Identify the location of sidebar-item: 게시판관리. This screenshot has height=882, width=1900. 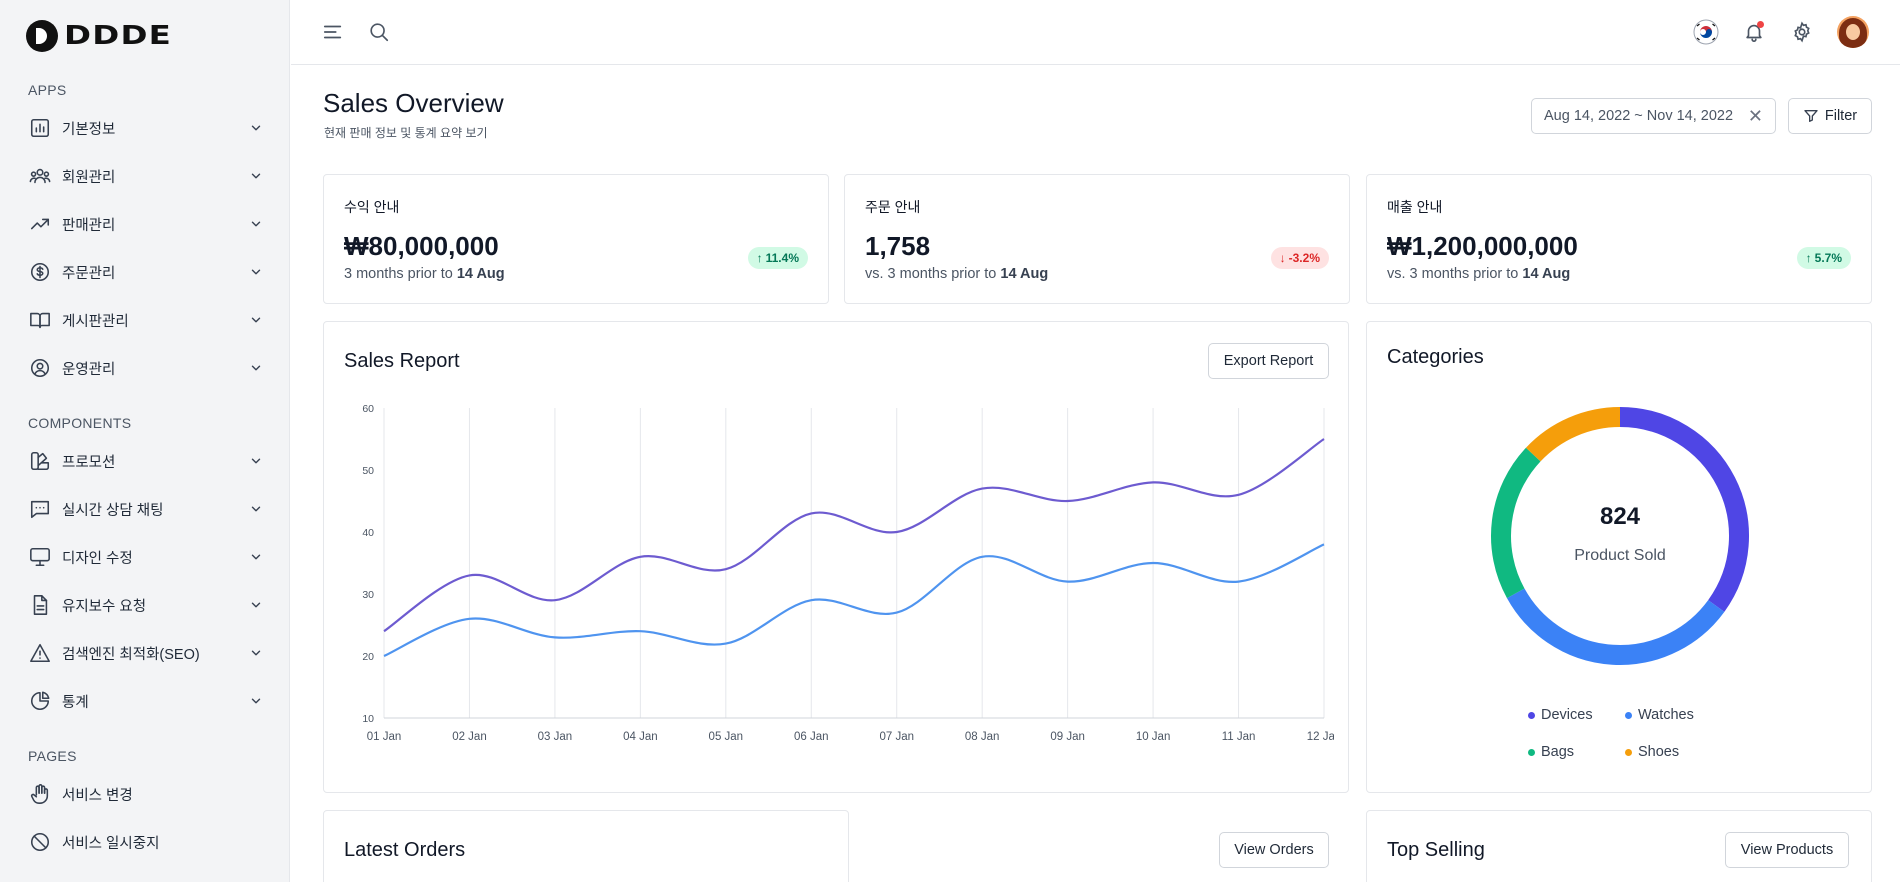
(145, 320).